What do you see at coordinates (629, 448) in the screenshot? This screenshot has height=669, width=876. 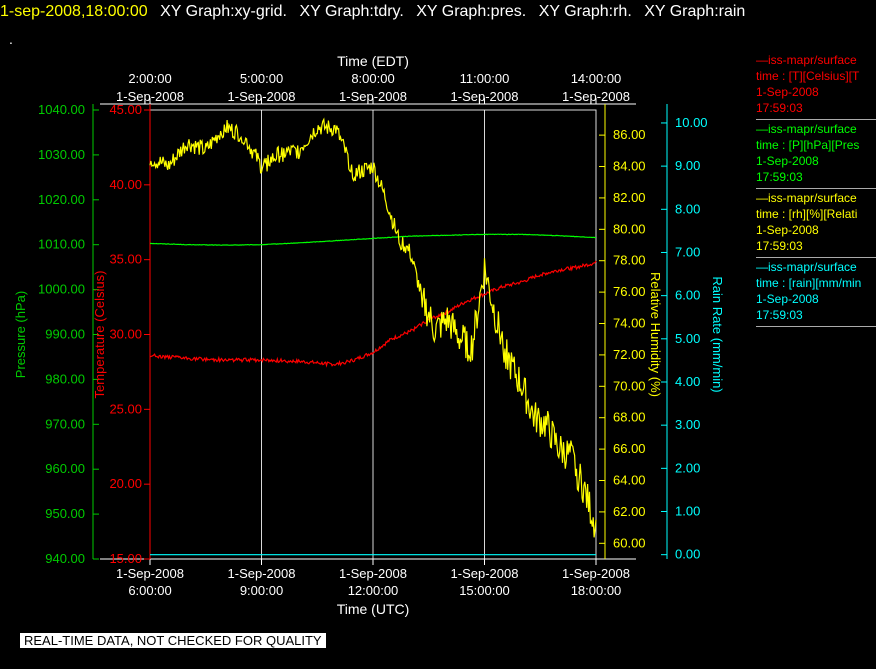 I see `humidity-tick-label: 66.00` at bounding box center [629, 448].